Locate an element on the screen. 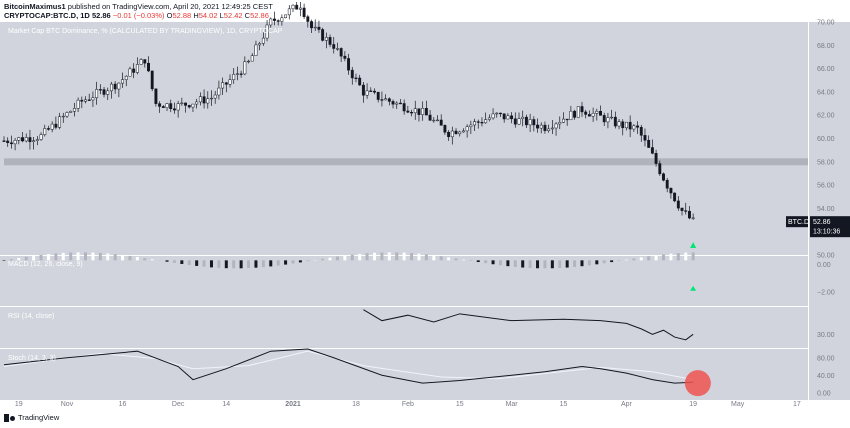 The height and width of the screenshot is (428, 850). price-tick-label: 62.00 is located at coordinates (826, 116).